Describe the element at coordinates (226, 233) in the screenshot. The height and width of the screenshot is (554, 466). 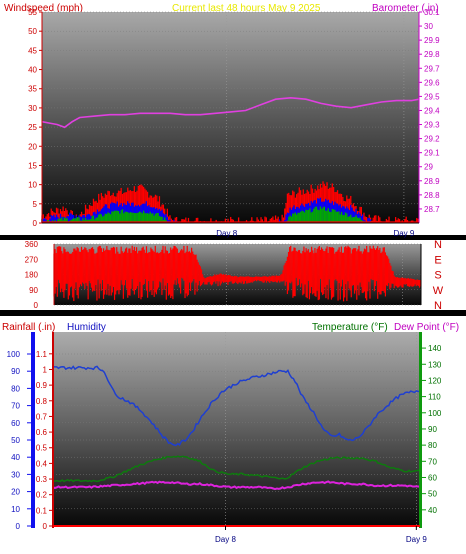
I see `top-x-tick-label: Day 8` at that location.